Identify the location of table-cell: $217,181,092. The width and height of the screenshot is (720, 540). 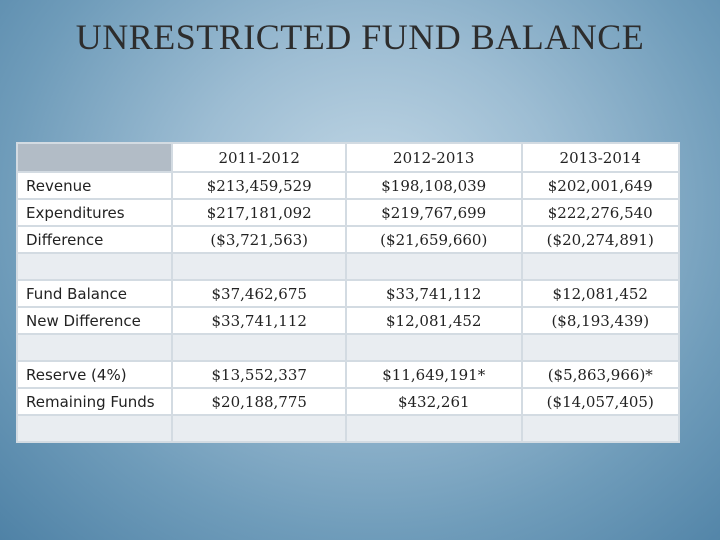
(259, 212).